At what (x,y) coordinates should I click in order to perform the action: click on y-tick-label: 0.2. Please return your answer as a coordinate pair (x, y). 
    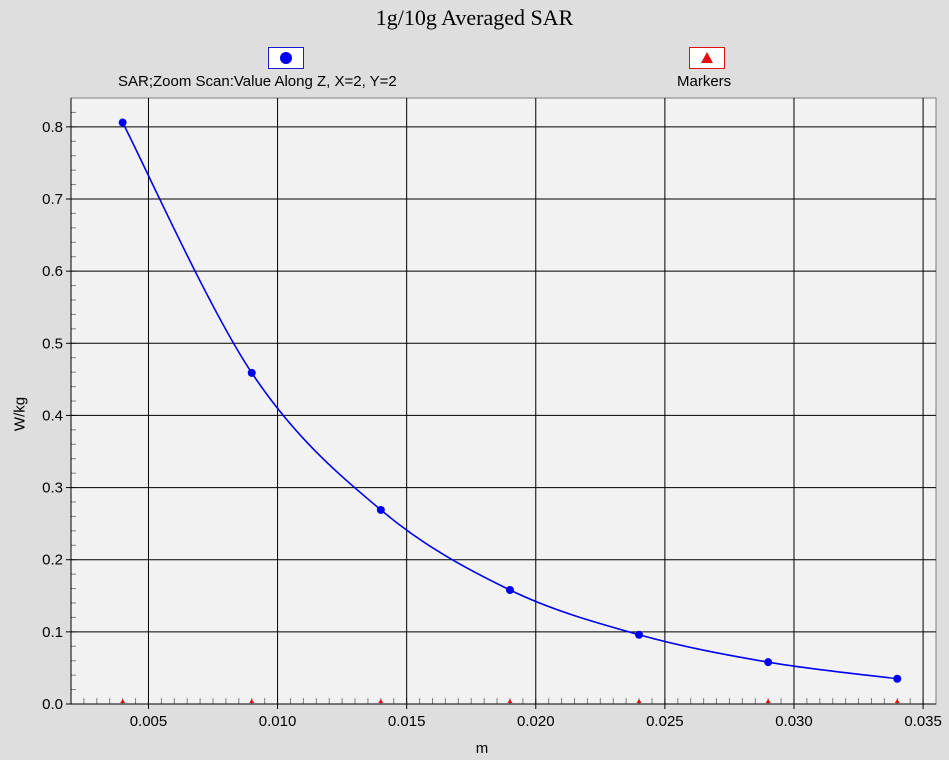
    Looking at the image, I should click on (52, 560).